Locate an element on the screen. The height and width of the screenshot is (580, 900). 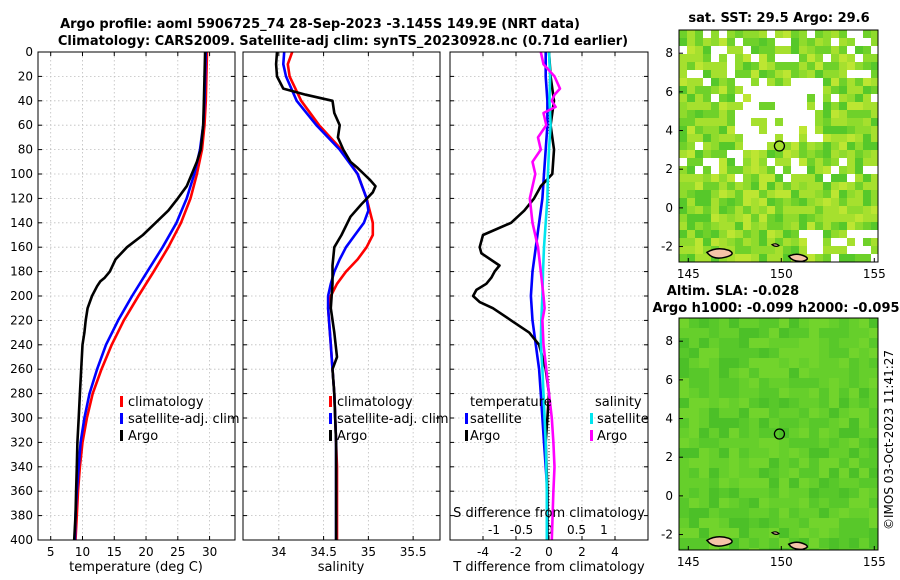
x-tick-label: 34 is located at coordinates (278, 552).